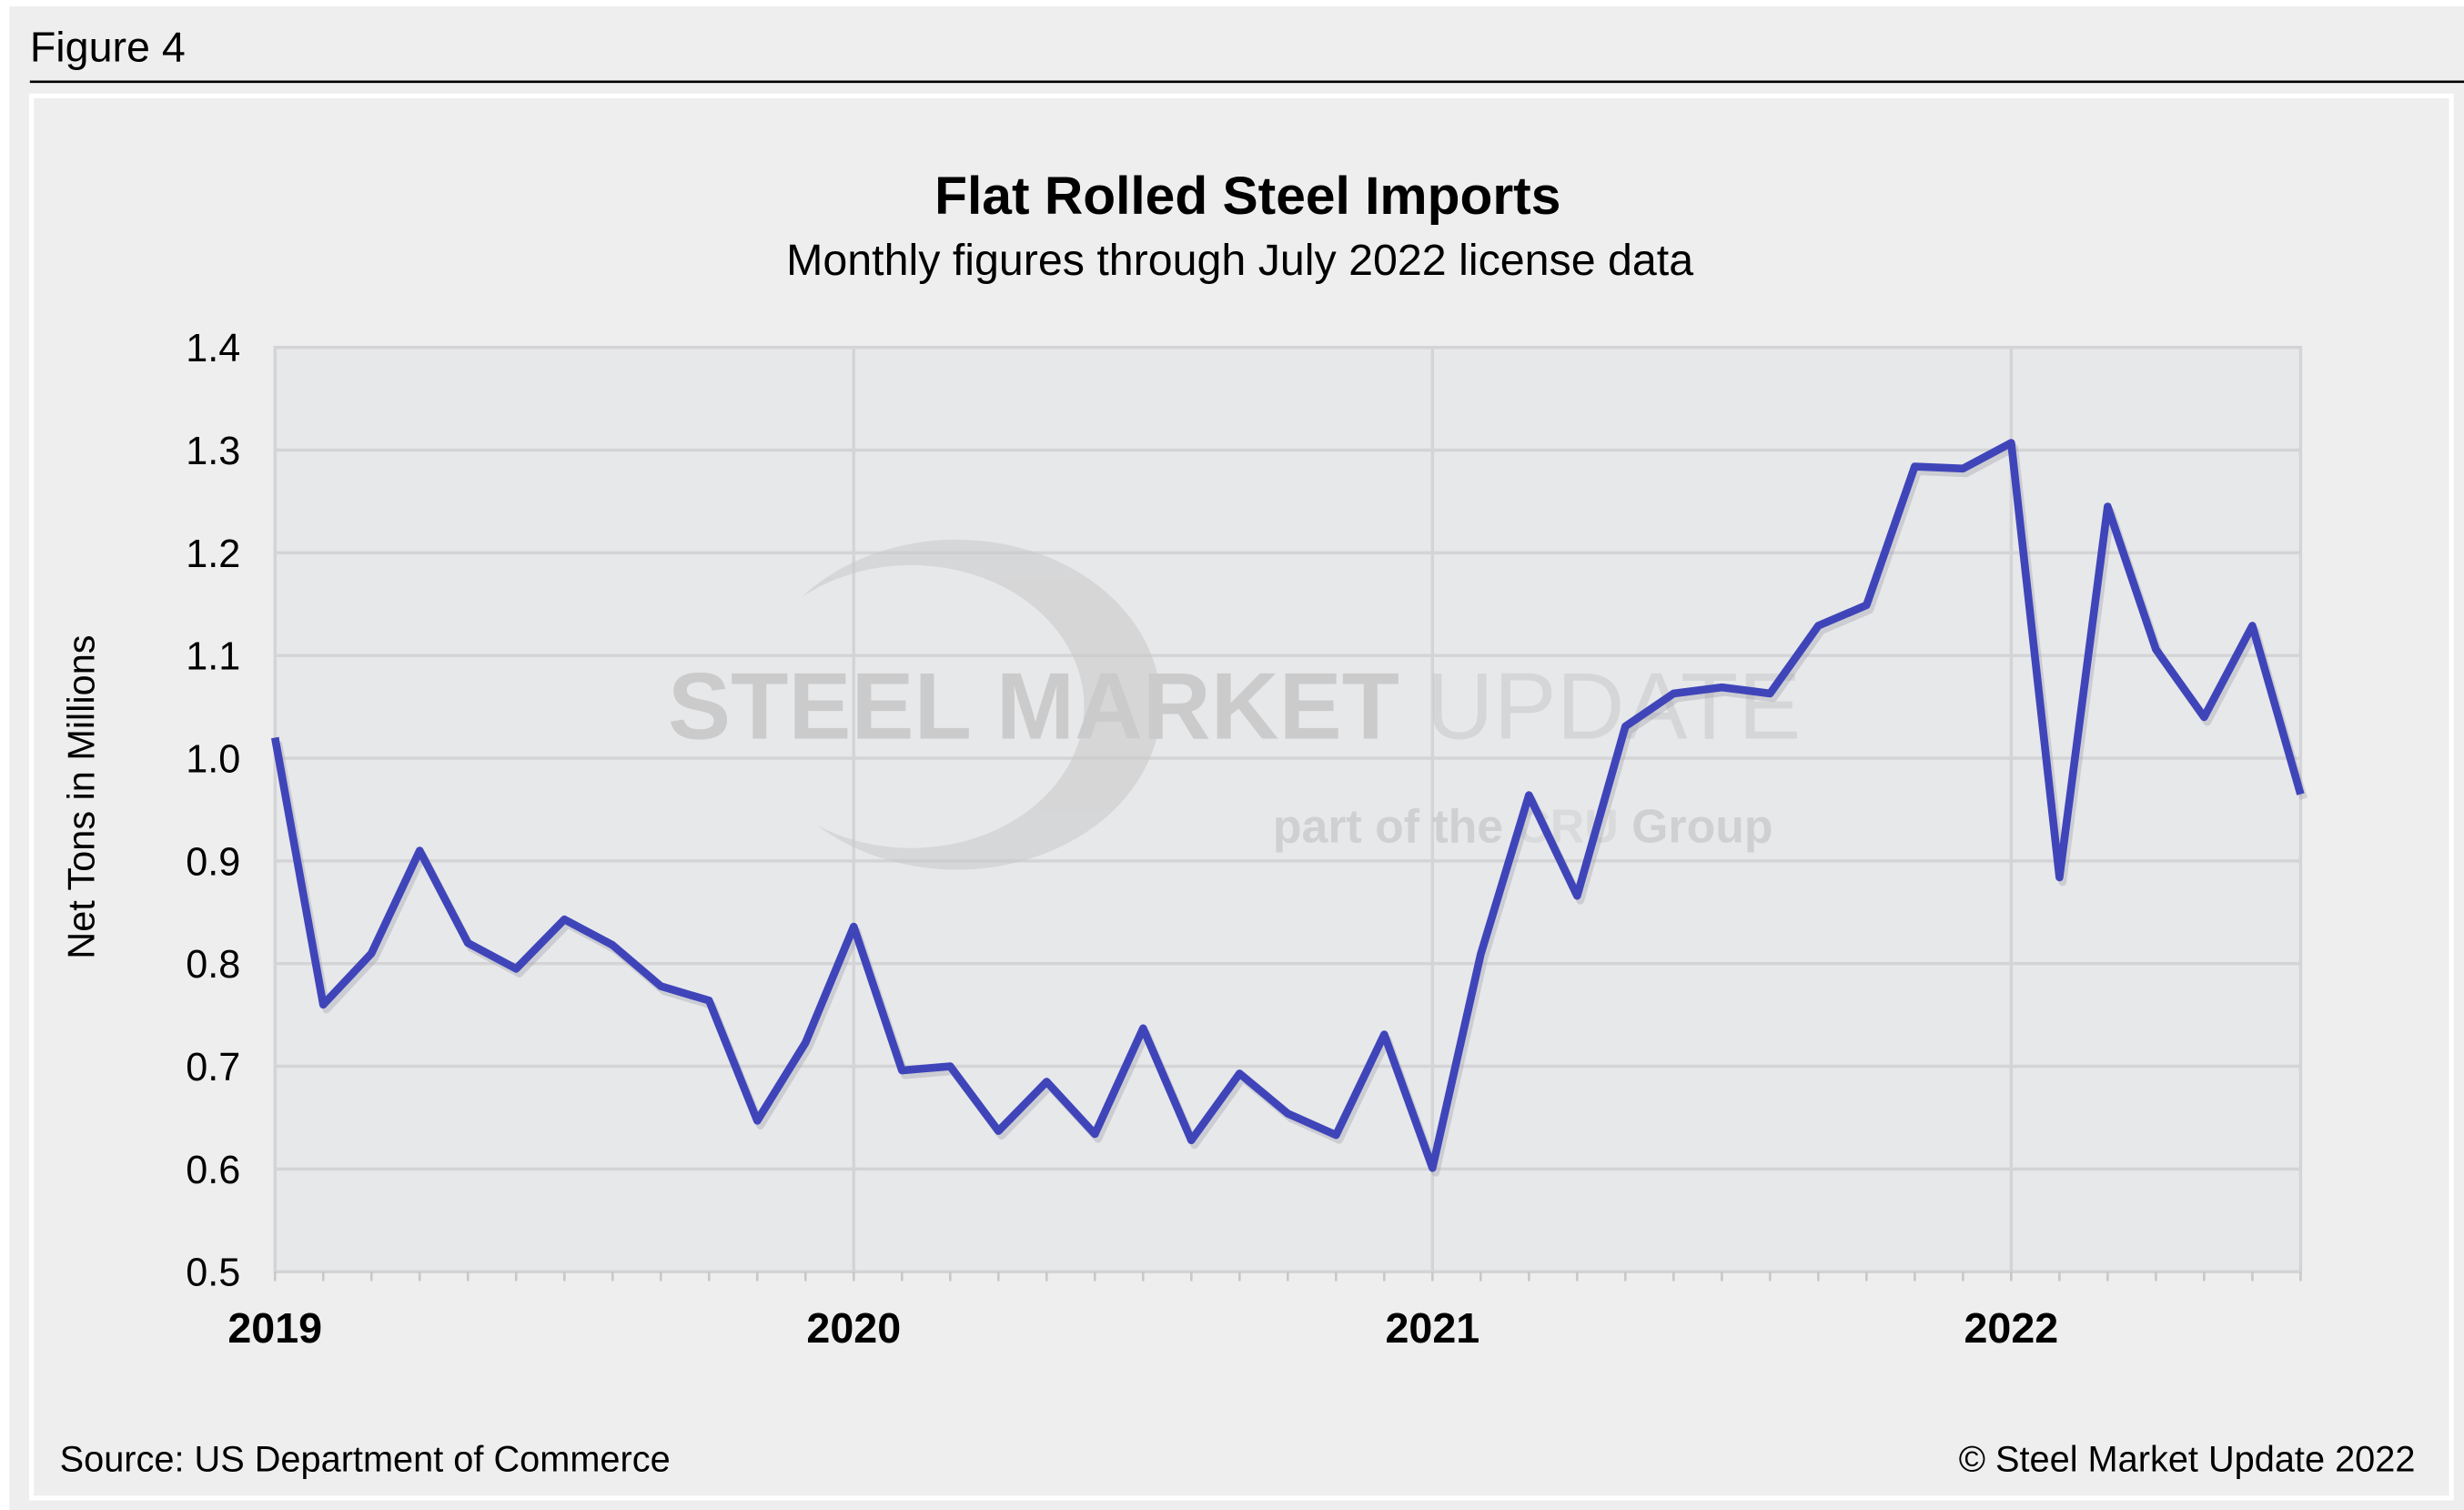 The width and height of the screenshot is (2464, 1510). What do you see at coordinates (213, 1273) in the screenshot?
I see `y-tick-label: 0.5` at bounding box center [213, 1273].